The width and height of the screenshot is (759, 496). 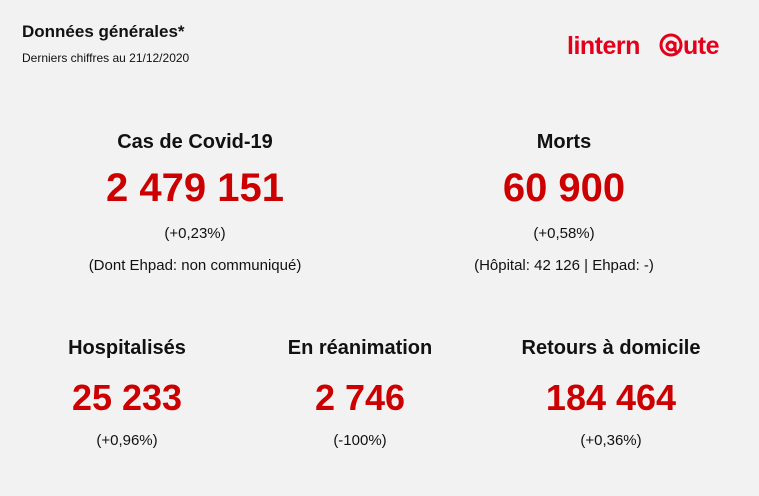 What do you see at coordinates (127, 440) in the screenshot?
I see `stat-change: (+0,96%)` at bounding box center [127, 440].